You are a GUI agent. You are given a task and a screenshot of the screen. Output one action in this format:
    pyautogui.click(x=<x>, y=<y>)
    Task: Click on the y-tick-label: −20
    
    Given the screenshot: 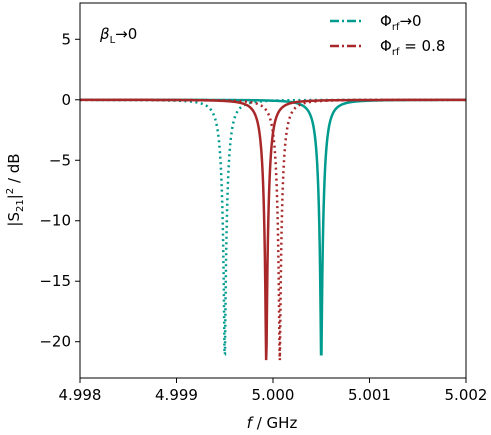 What is the action you would take?
    pyautogui.click(x=55, y=342)
    